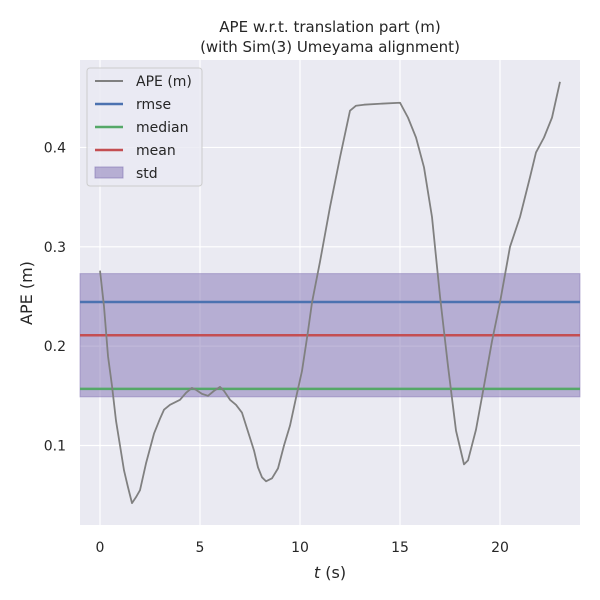 The width and height of the screenshot is (600, 600). What do you see at coordinates (317, 572) in the screenshot?
I see `x-axis-variable: t` at bounding box center [317, 572].